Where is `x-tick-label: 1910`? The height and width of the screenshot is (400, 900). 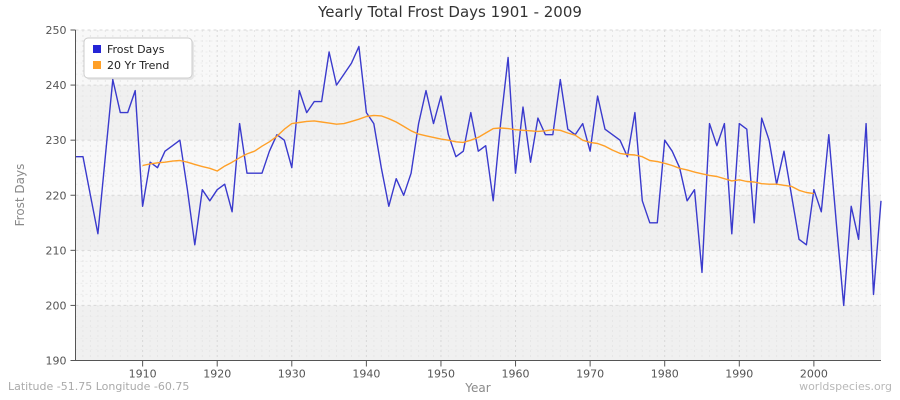 x-tick-label: 1910 is located at coordinates (143, 374).